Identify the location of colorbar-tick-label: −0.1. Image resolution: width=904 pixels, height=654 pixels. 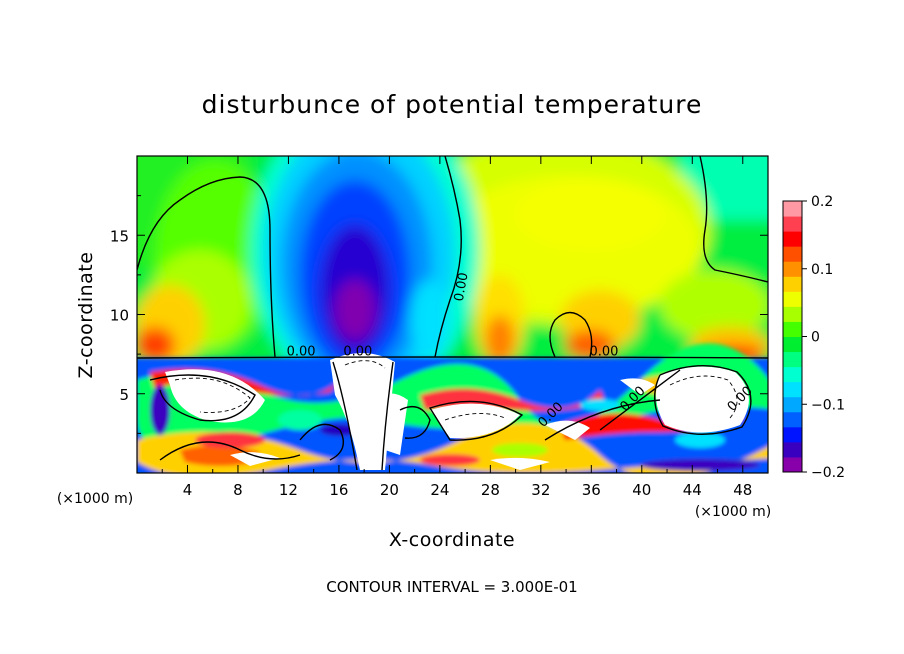
(828, 405).